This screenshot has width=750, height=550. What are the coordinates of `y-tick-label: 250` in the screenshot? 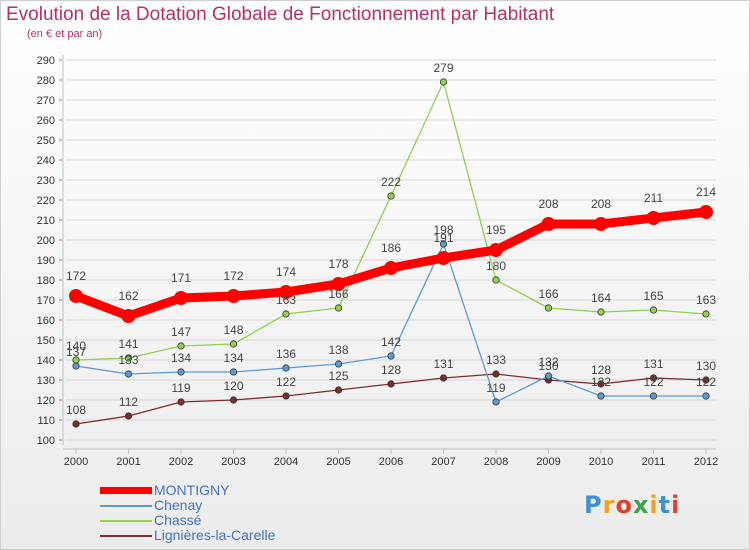 It's located at (46, 141).